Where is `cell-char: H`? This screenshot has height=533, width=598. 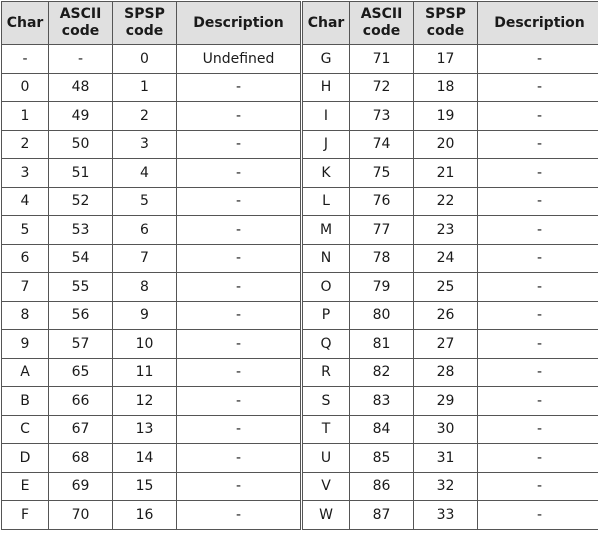 cell-char: H is located at coordinates (326, 87).